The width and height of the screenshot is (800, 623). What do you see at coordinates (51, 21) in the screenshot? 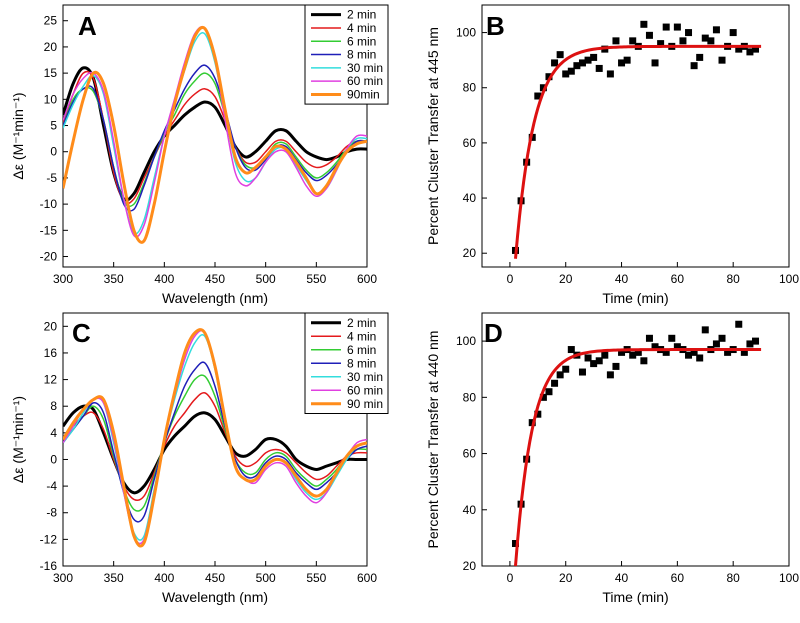
I see `chart-a-ytick-label: 25` at bounding box center [51, 21].